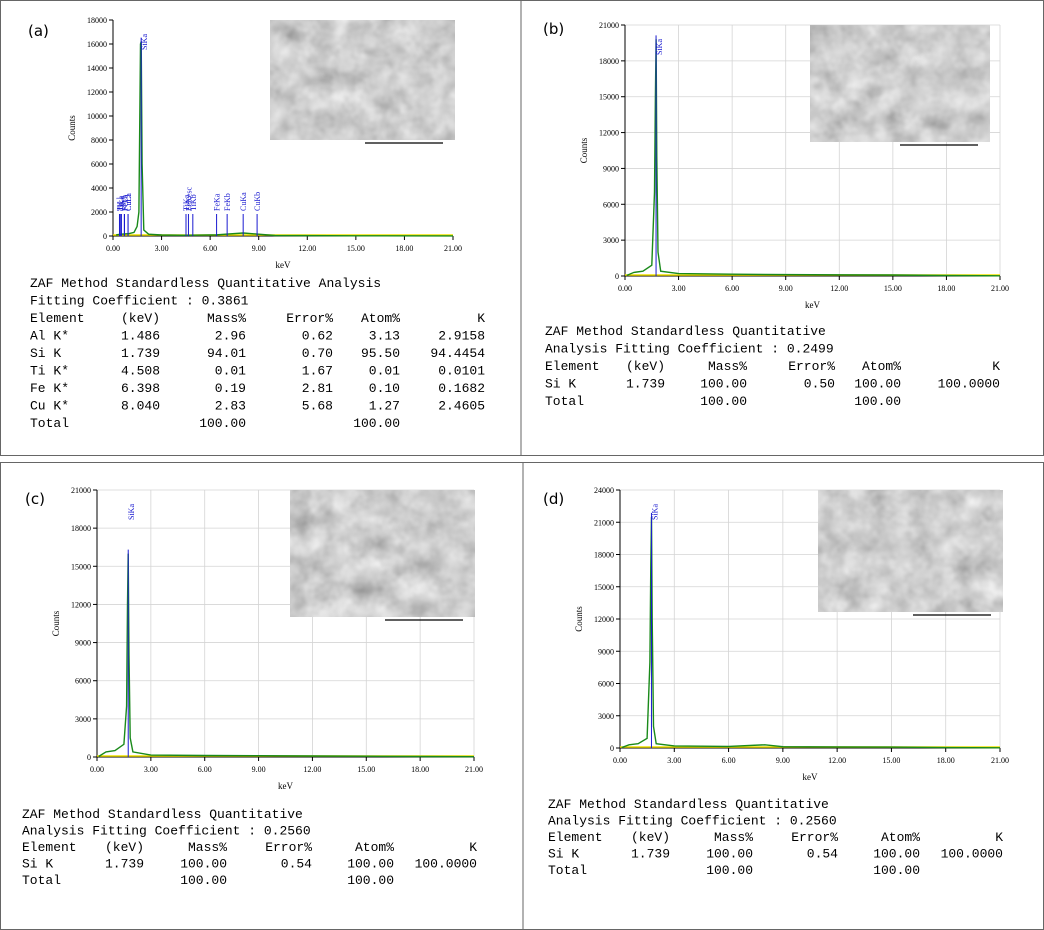 The height and width of the screenshot is (930, 1044). I want to click on table-cell: 2.4605, so click(461, 406).